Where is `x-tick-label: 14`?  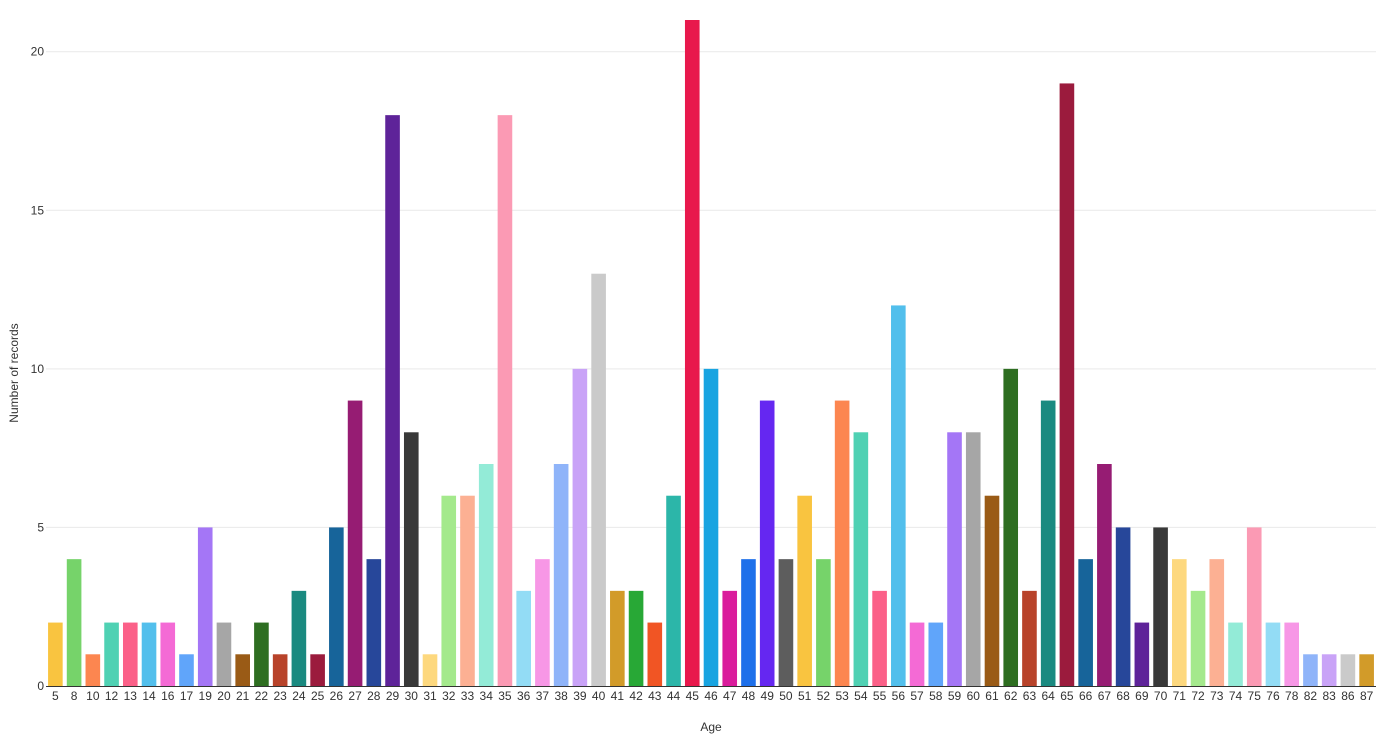 x-tick-label: 14 is located at coordinates (149, 696).